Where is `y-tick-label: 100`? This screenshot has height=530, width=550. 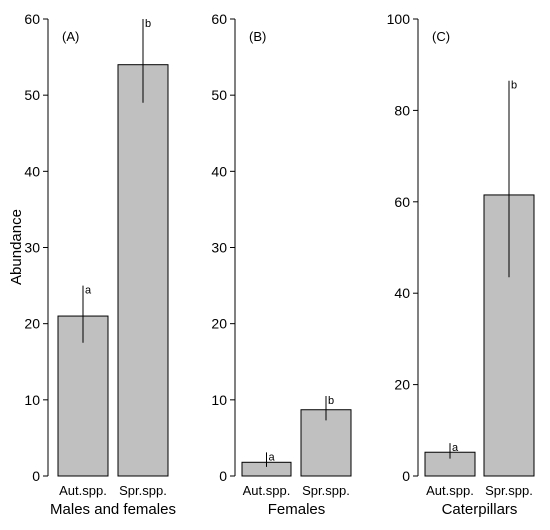 y-tick-label: 100 is located at coordinates (399, 19).